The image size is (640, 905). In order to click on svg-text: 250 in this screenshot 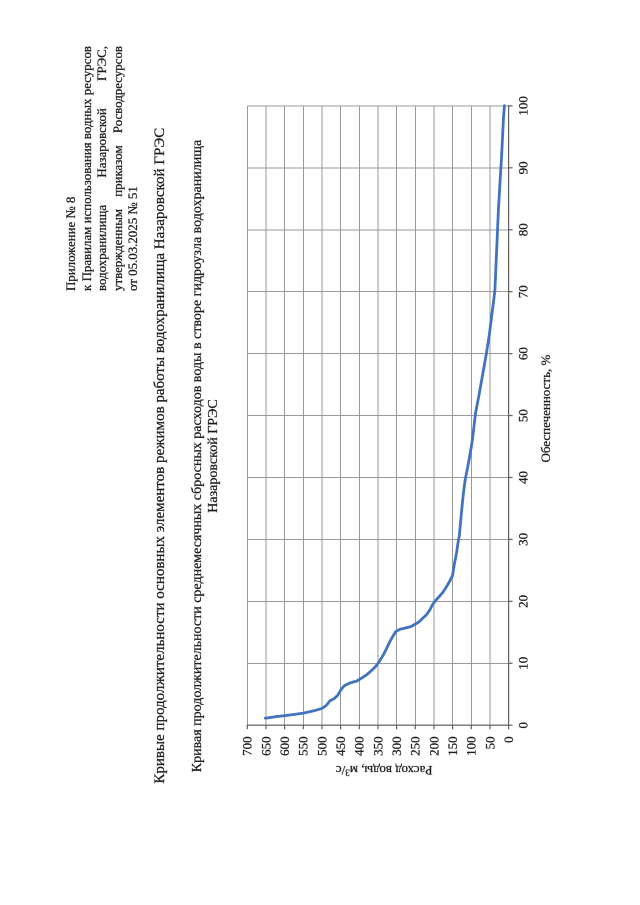, I will do `click(415, 746)`.